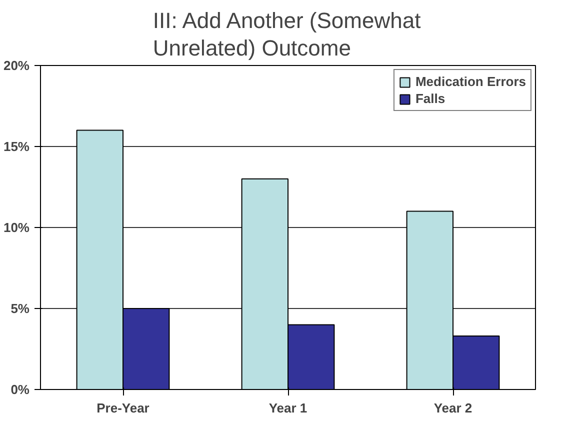  What do you see at coordinates (20, 389) in the screenshot?
I see `y-tick-label: 0%` at bounding box center [20, 389].